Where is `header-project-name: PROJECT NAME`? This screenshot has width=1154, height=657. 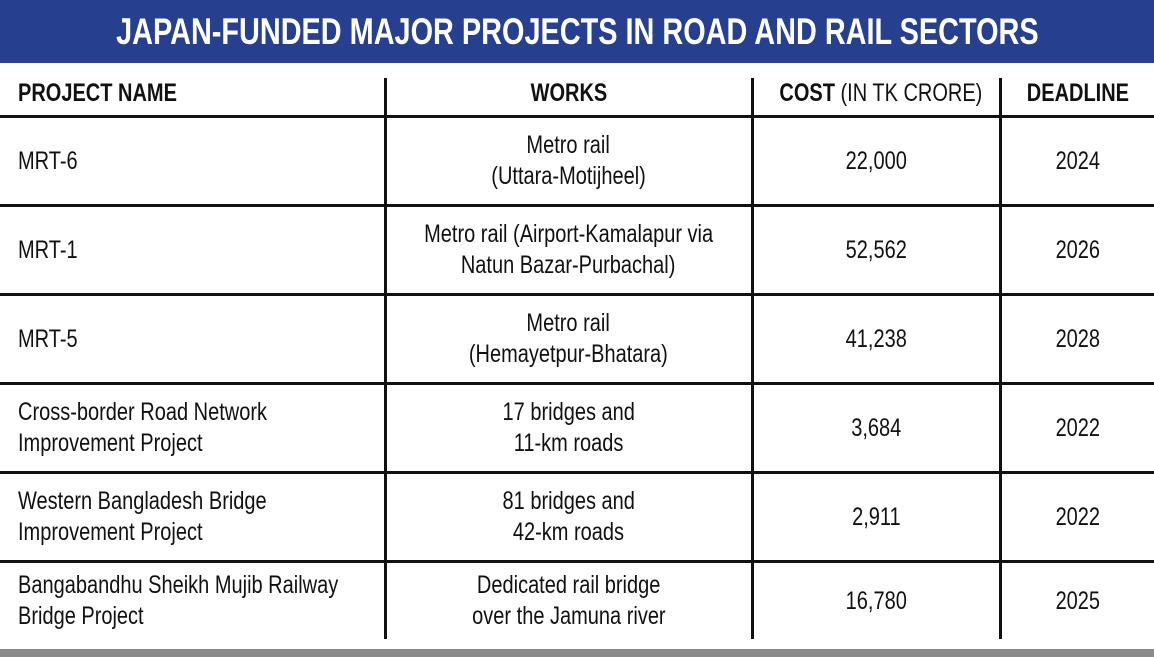 header-project-name: PROJECT NAME is located at coordinates (192, 98).